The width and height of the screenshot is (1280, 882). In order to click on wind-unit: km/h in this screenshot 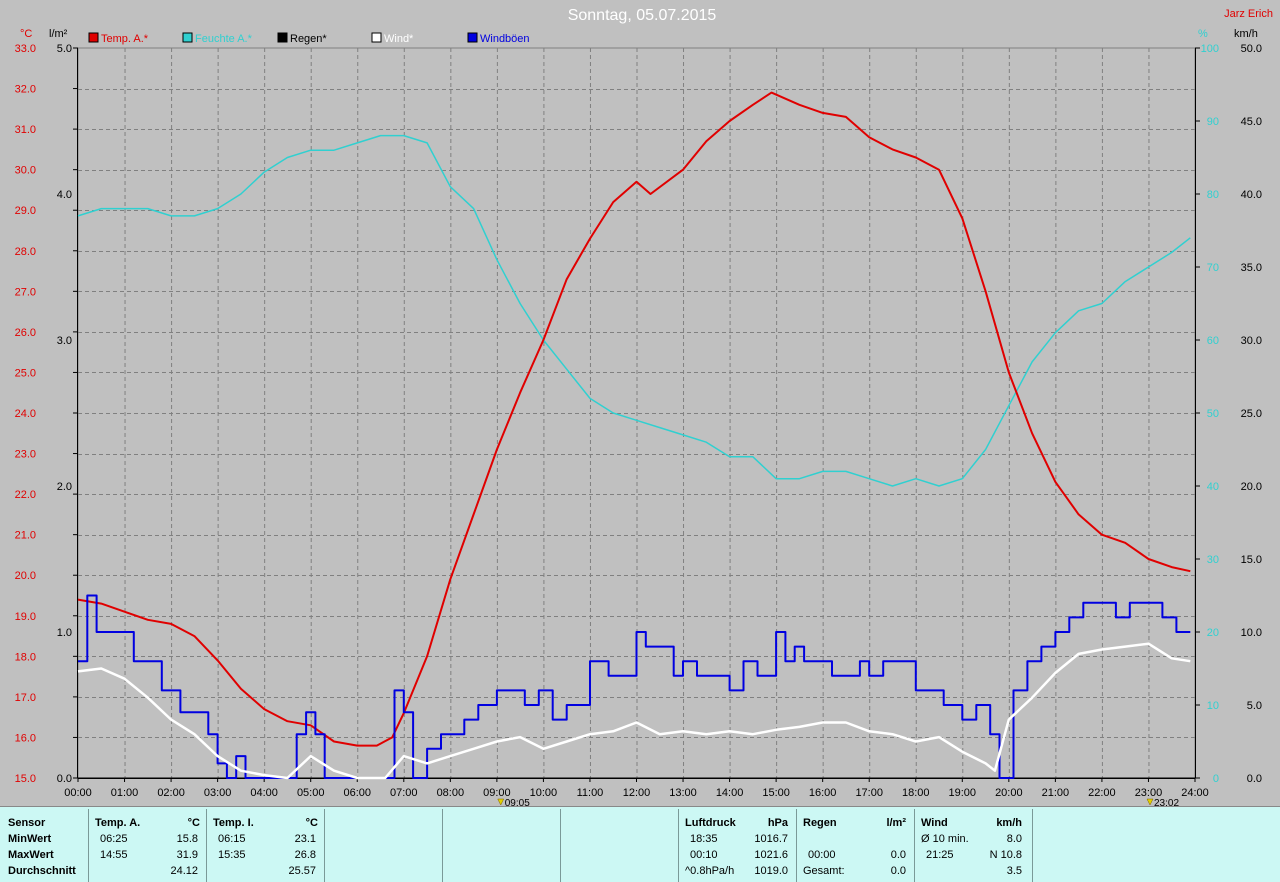, I will do `click(1009, 823)`.